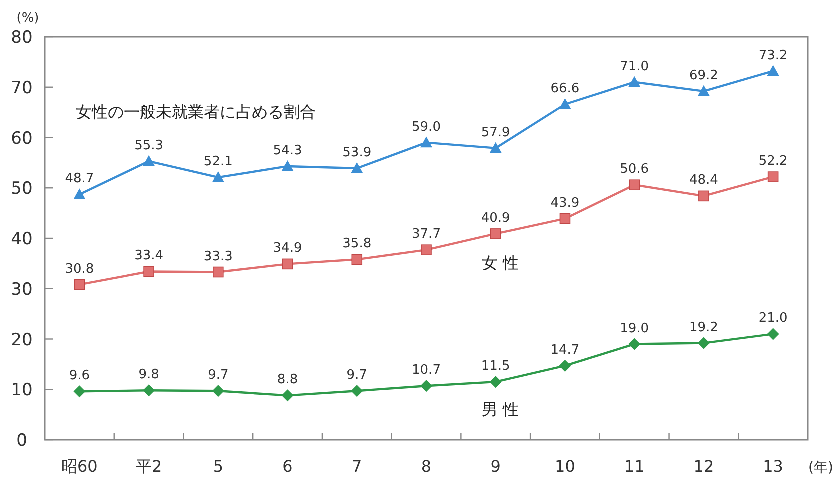 This screenshot has height=481, width=839. What do you see at coordinates (287, 466) in the screenshot?
I see `x-tick-label: 6` at bounding box center [287, 466].